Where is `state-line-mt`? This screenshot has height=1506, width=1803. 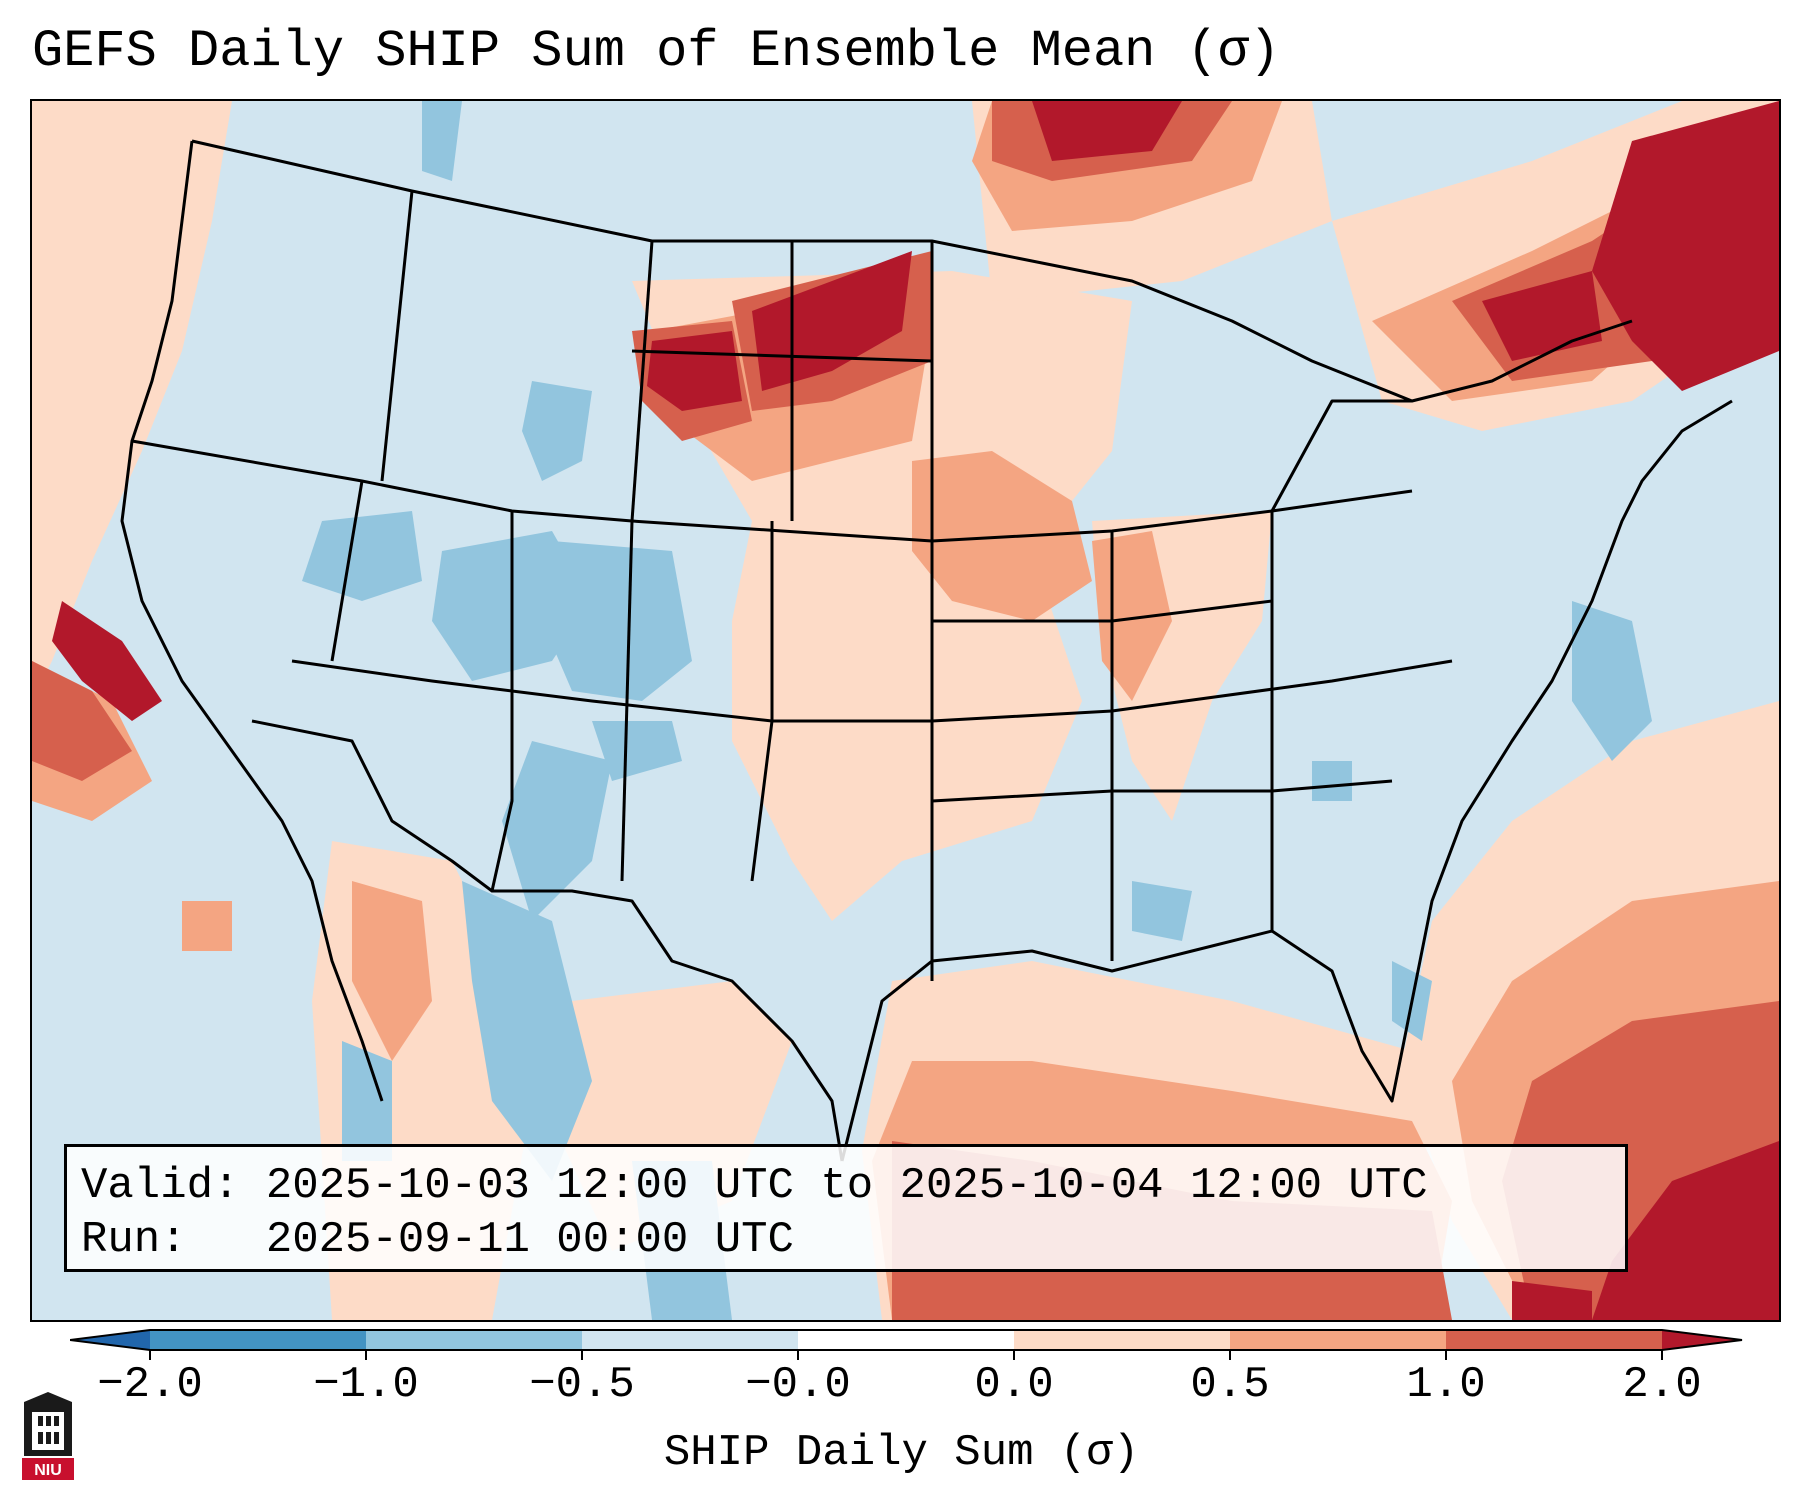
state-line-mt is located at coordinates (642, 381).